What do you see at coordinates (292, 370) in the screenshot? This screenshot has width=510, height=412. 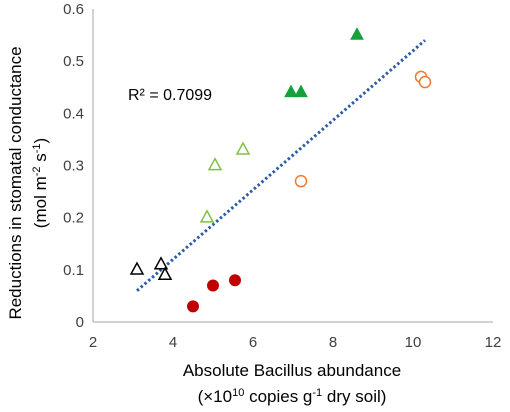 I see `x-axis-title: Absolute Bacillus abundance` at bounding box center [292, 370].